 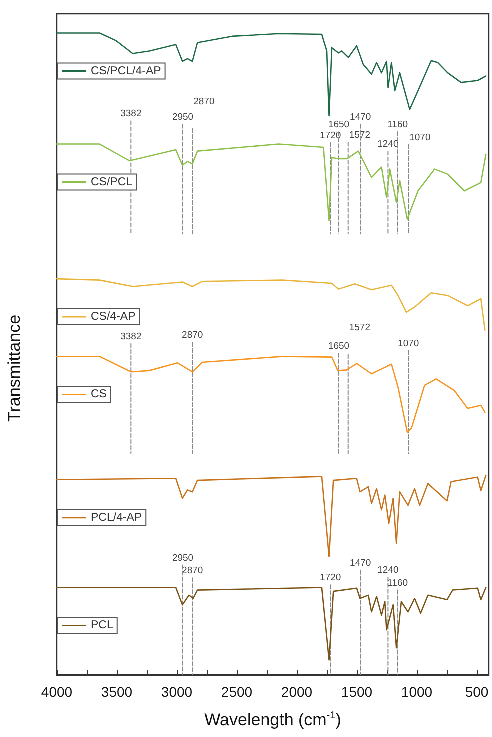 I want to click on legend-label: PCL, so click(x=102, y=626).